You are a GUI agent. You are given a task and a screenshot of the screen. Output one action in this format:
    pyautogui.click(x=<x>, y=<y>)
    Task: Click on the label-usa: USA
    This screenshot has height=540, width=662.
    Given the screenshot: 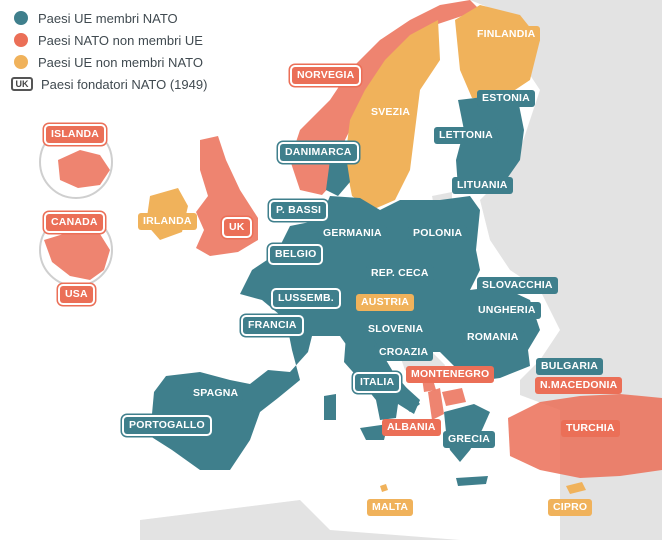 What is the action you would take?
    pyautogui.click(x=76, y=294)
    